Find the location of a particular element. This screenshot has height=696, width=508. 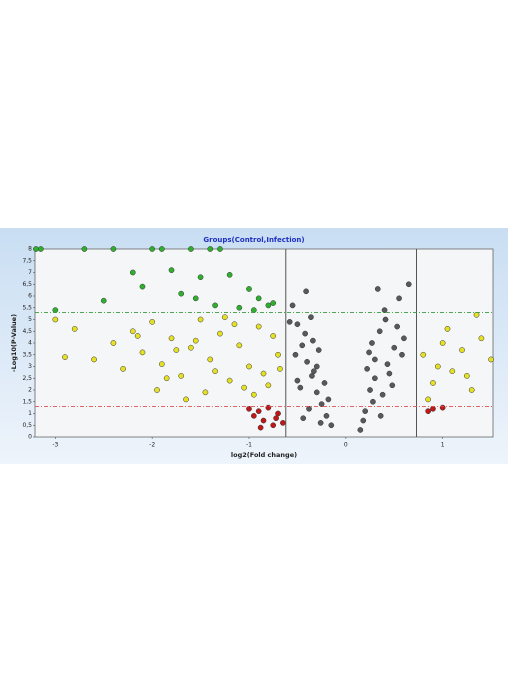

y-tick-label: 5 is located at coordinates (30, 319).